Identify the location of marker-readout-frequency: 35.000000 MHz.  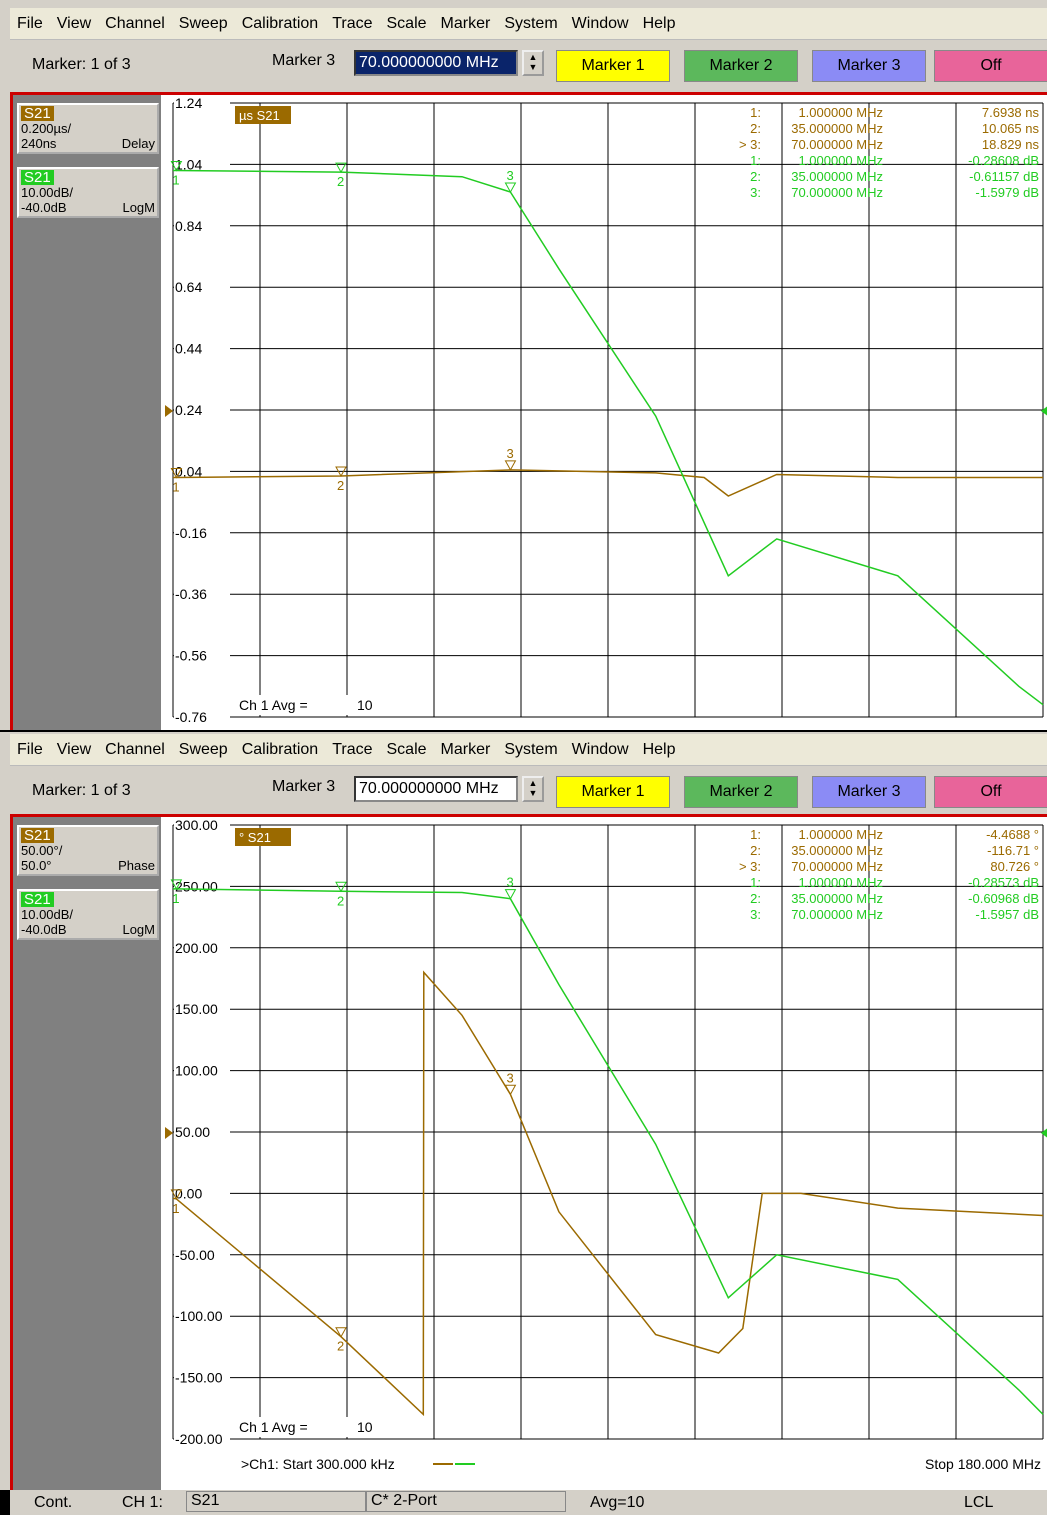
(837, 850).